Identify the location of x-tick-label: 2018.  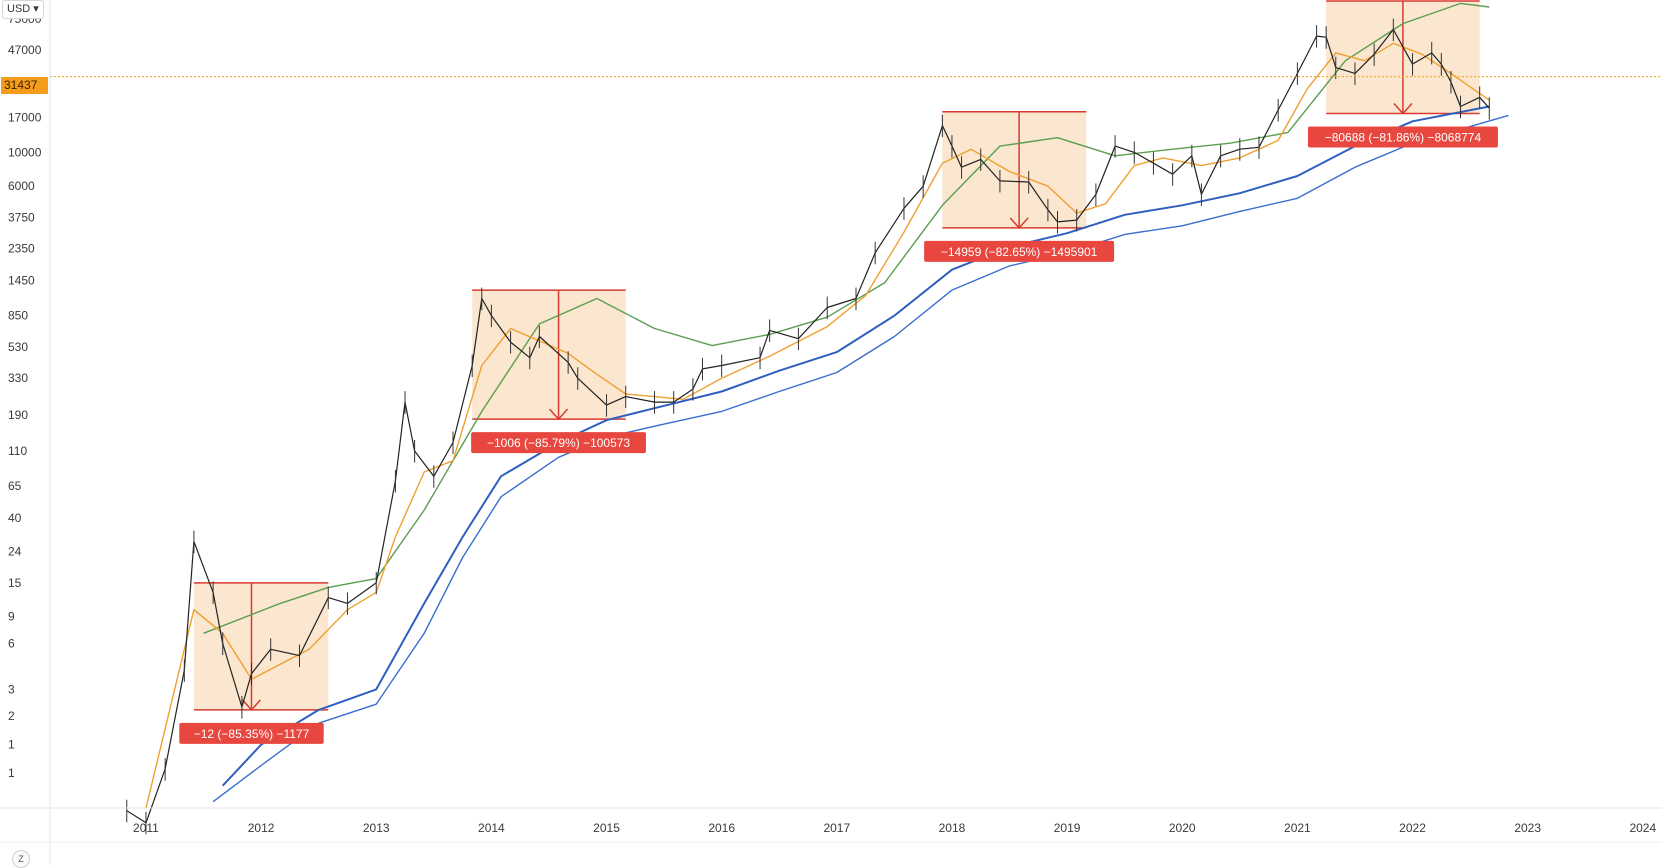
(952, 828).